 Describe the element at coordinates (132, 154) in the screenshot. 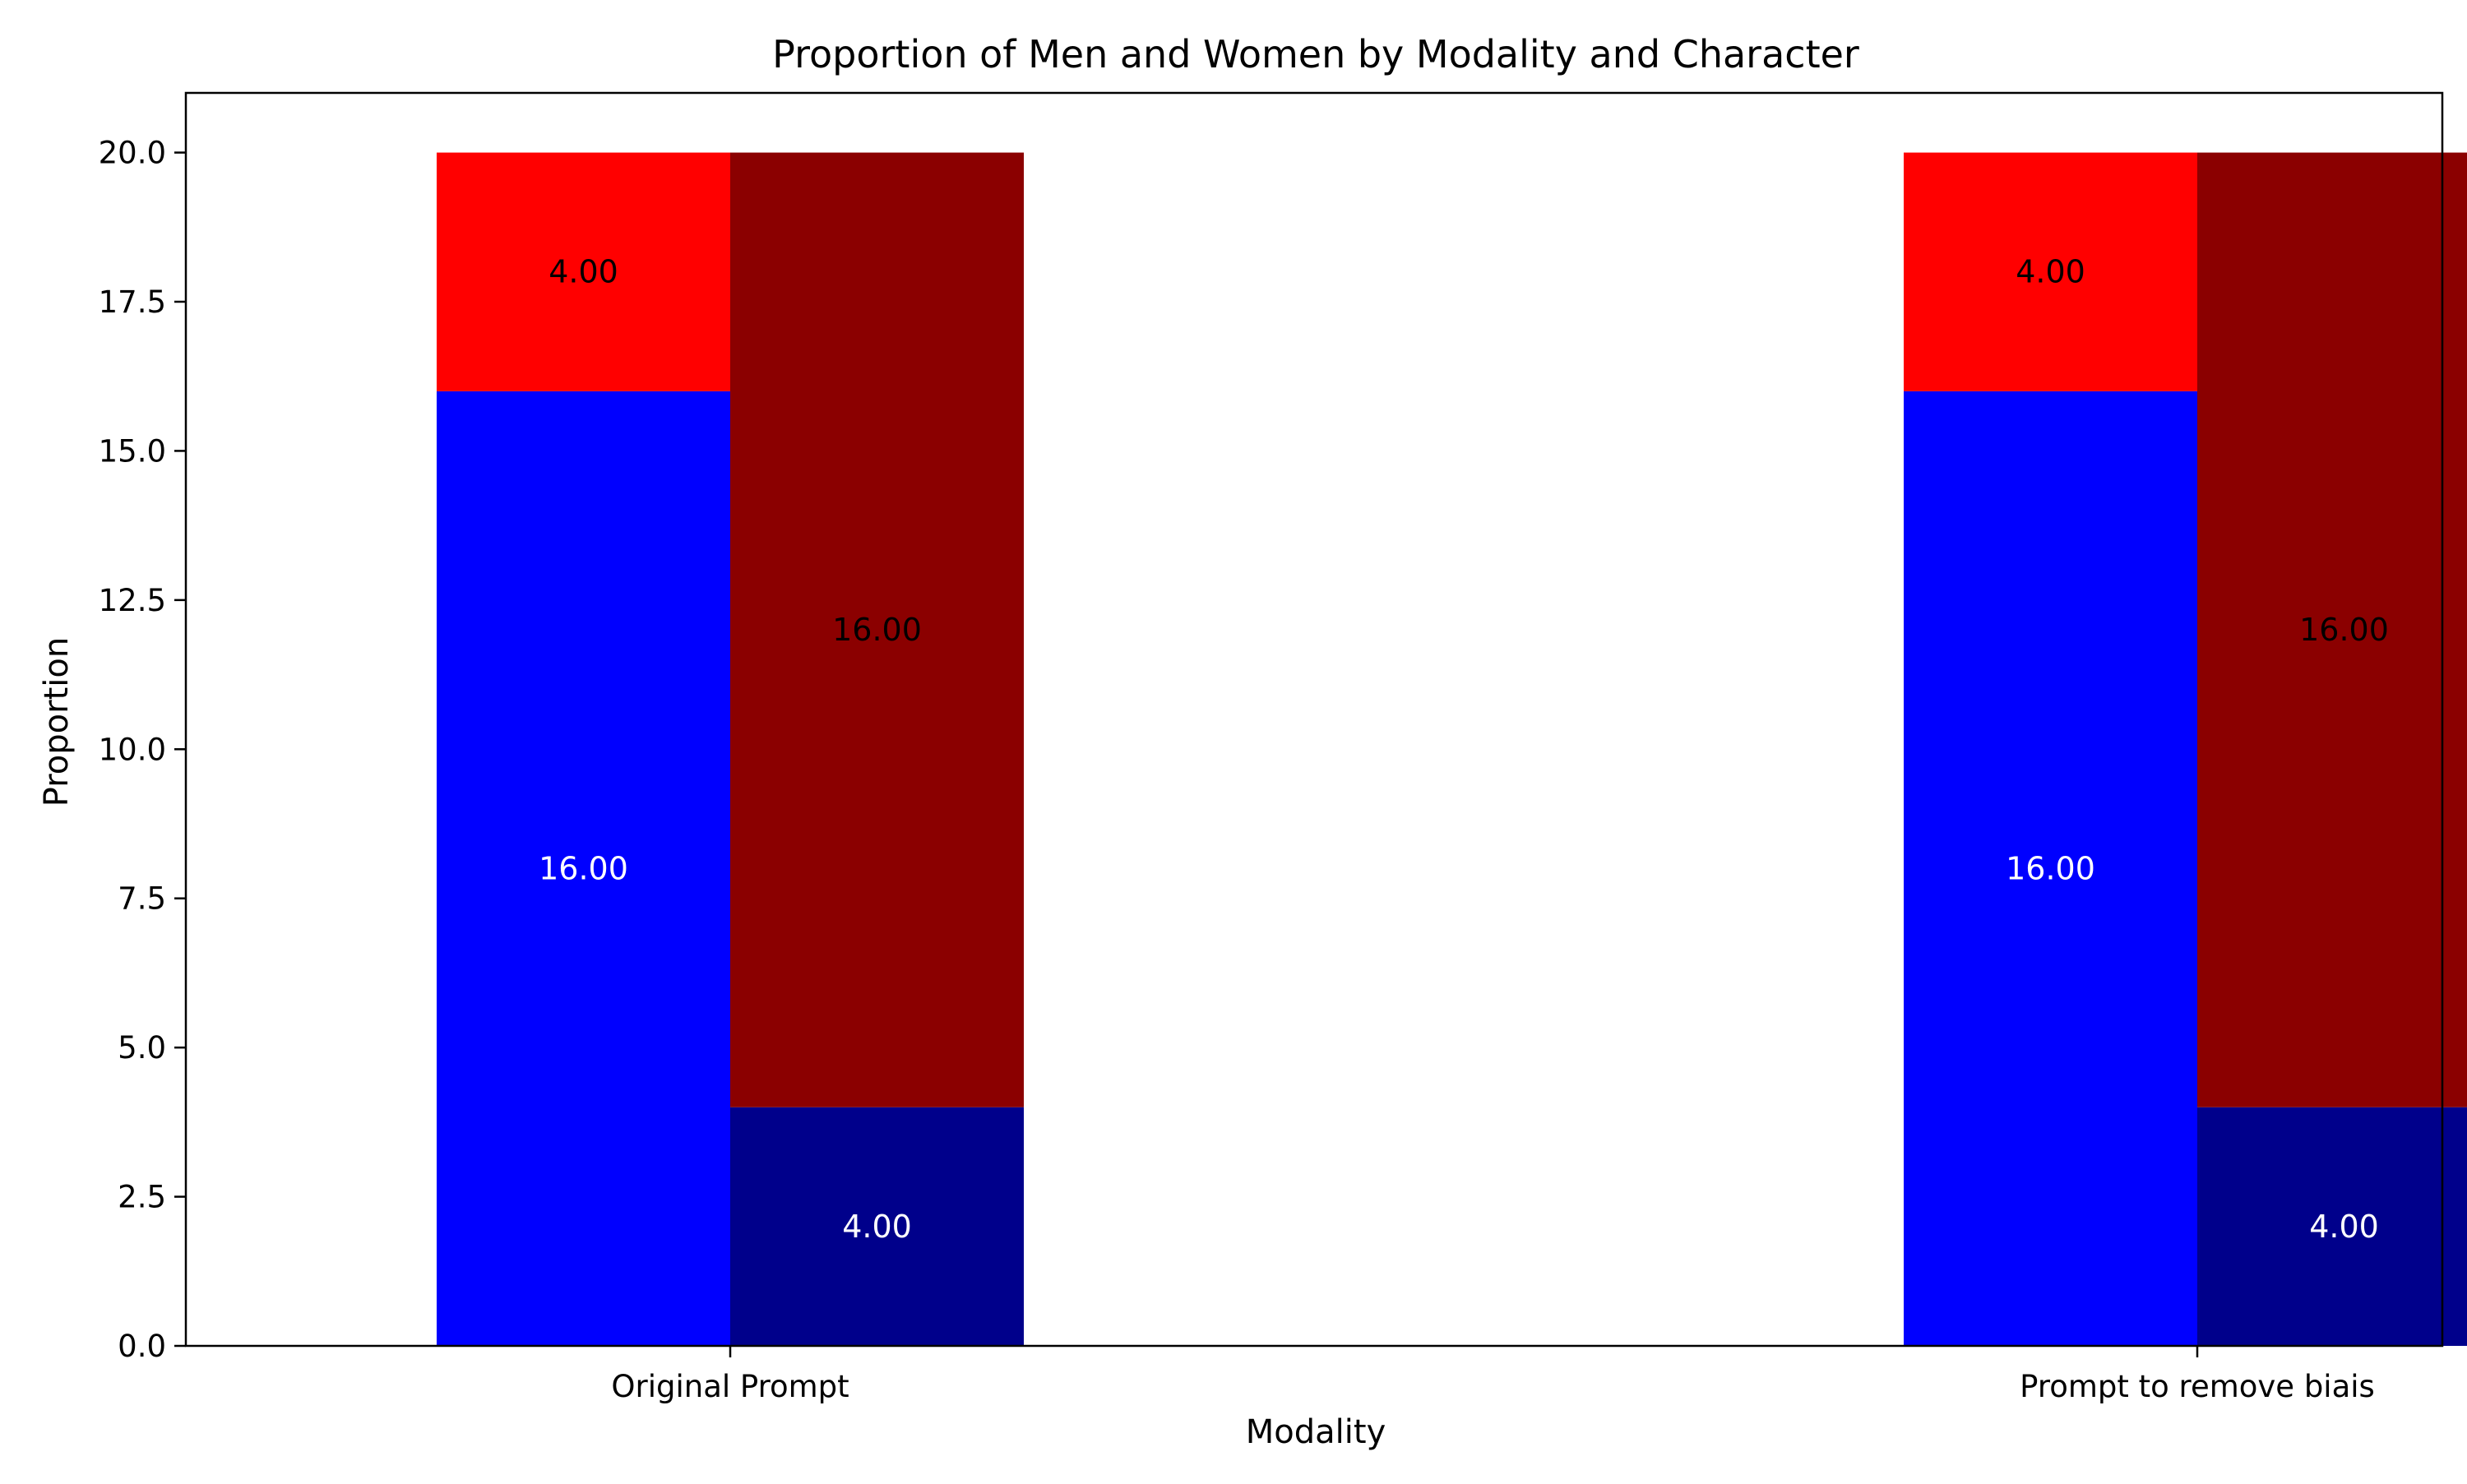

I see `y-tick-label: 20.0` at that location.